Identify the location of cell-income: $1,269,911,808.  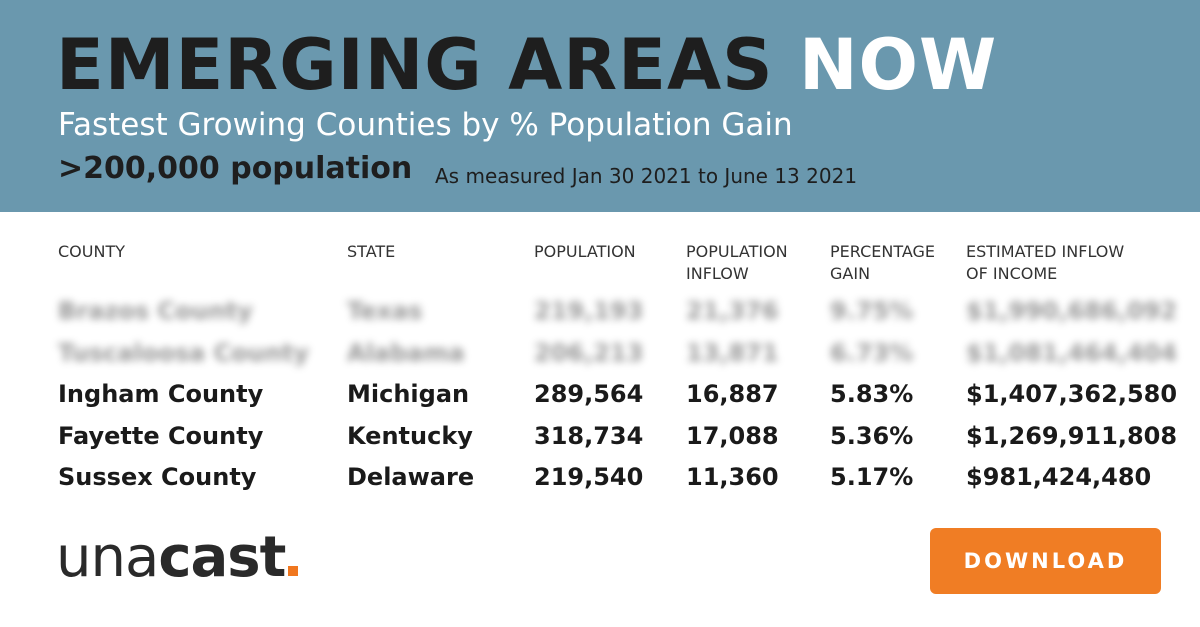
(1072, 435).